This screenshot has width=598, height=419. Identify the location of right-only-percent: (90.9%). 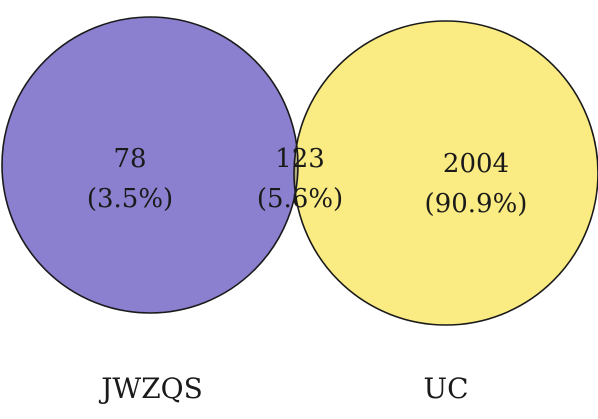
(476, 204).